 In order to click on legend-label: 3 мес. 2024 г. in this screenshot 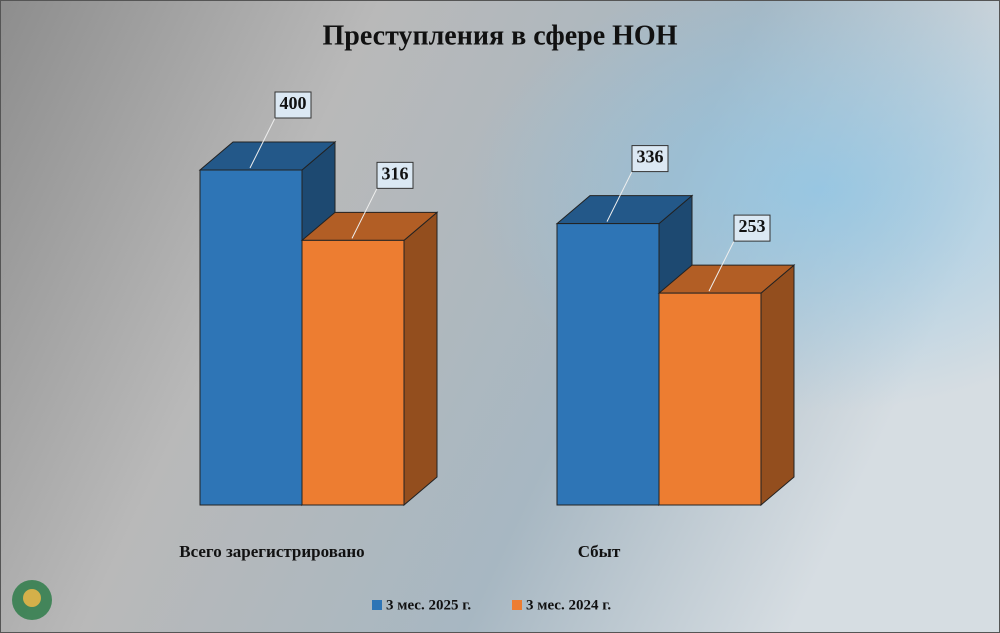, I will do `click(568, 605)`.